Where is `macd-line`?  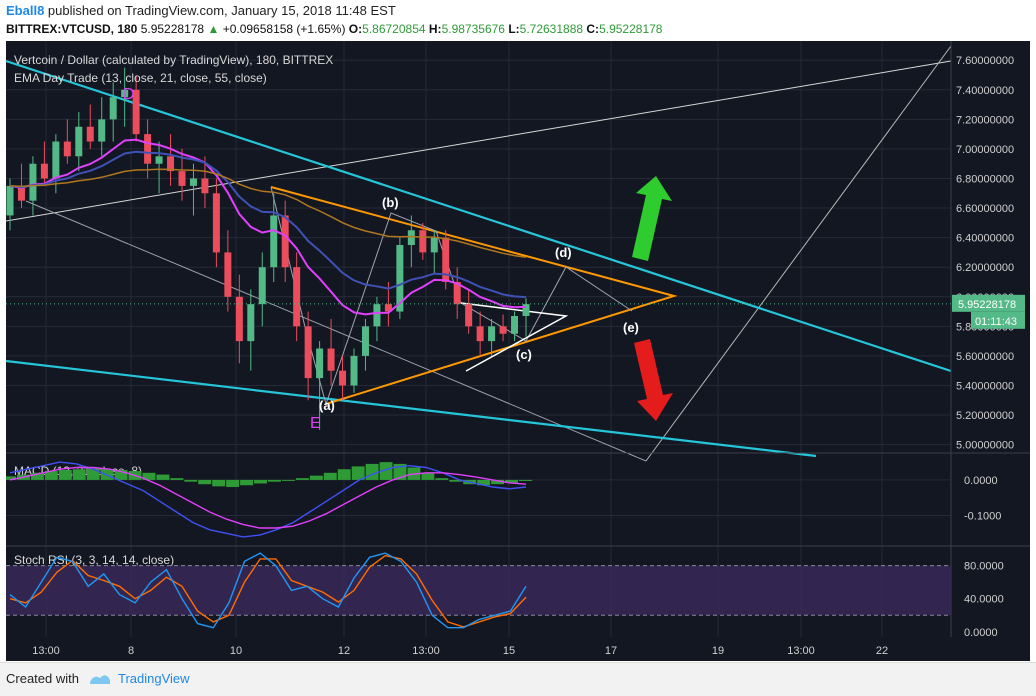 macd-line is located at coordinates (268, 499).